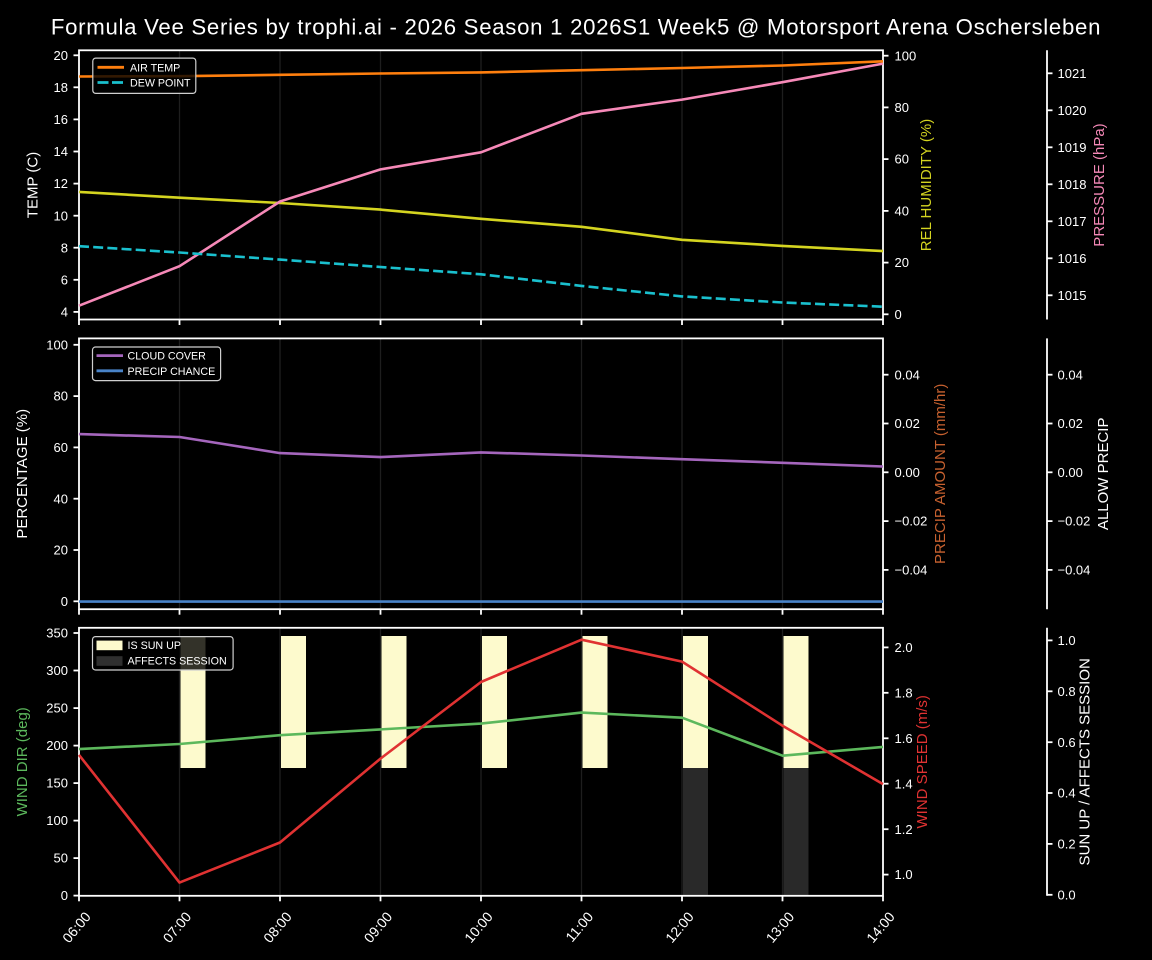 This screenshot has height=960, width=1152. Describe the element at coordinates (1072, 147) in the screenshot. I see `svg-text: 1019` at that location.